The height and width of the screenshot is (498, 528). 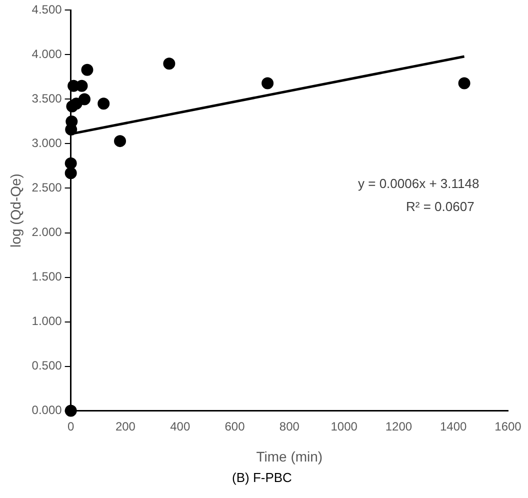 What do you see at coordinates (419, 183) in the screenshot?
I see `annotation: y = 0.0006x + 3.1148` at bounding box center [419, 183].